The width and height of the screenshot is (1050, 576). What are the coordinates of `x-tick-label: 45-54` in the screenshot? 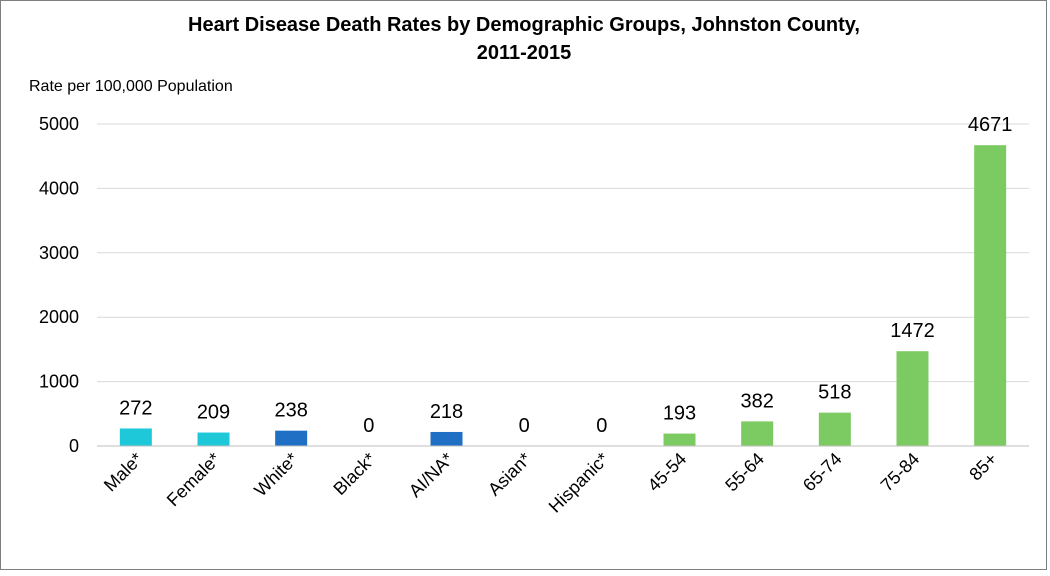 It's located at (667, 472).